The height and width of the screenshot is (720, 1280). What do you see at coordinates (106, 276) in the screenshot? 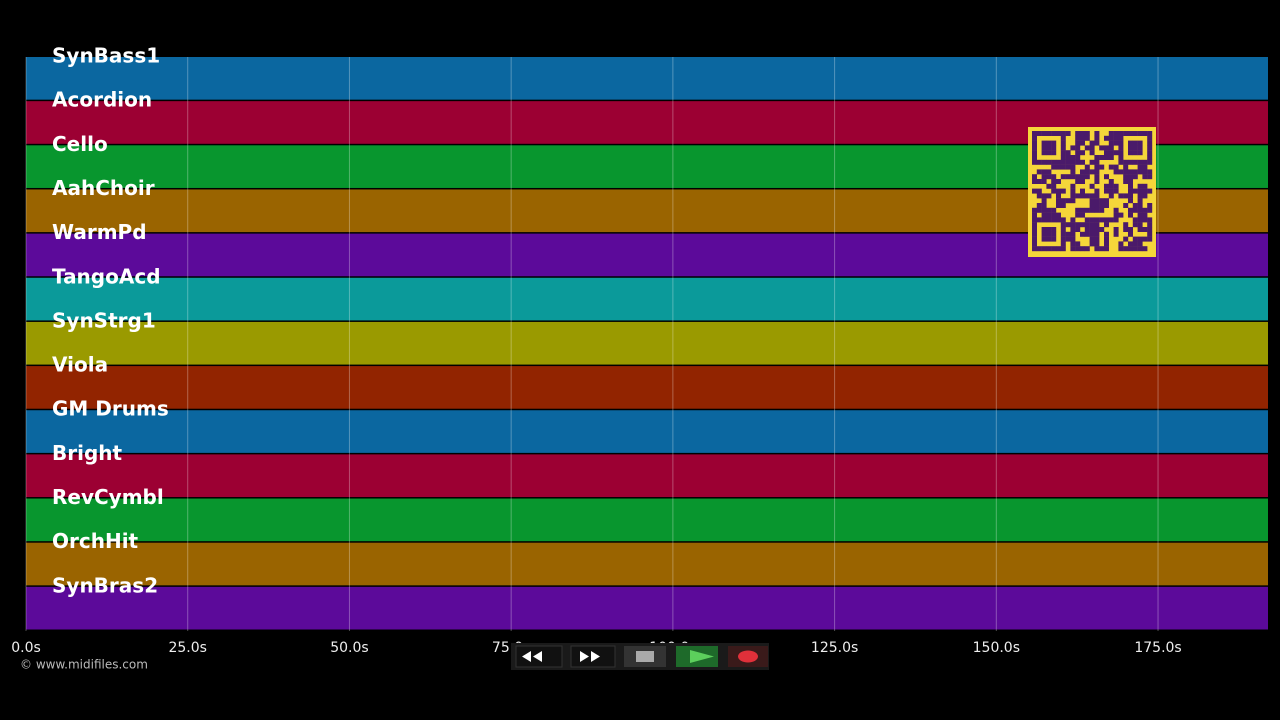
I see `track-name: TangoAcd` at bounding box center [106, 276].